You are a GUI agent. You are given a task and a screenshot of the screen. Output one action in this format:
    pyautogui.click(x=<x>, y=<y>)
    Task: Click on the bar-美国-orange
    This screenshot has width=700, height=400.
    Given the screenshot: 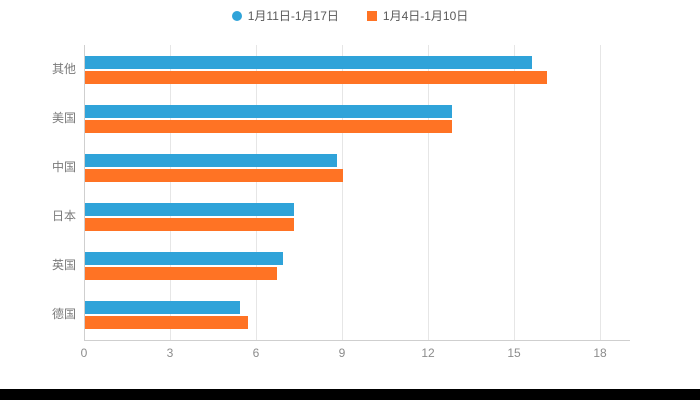 What is the action you would take?
    pyautogui.click(x=268, y=126)
    